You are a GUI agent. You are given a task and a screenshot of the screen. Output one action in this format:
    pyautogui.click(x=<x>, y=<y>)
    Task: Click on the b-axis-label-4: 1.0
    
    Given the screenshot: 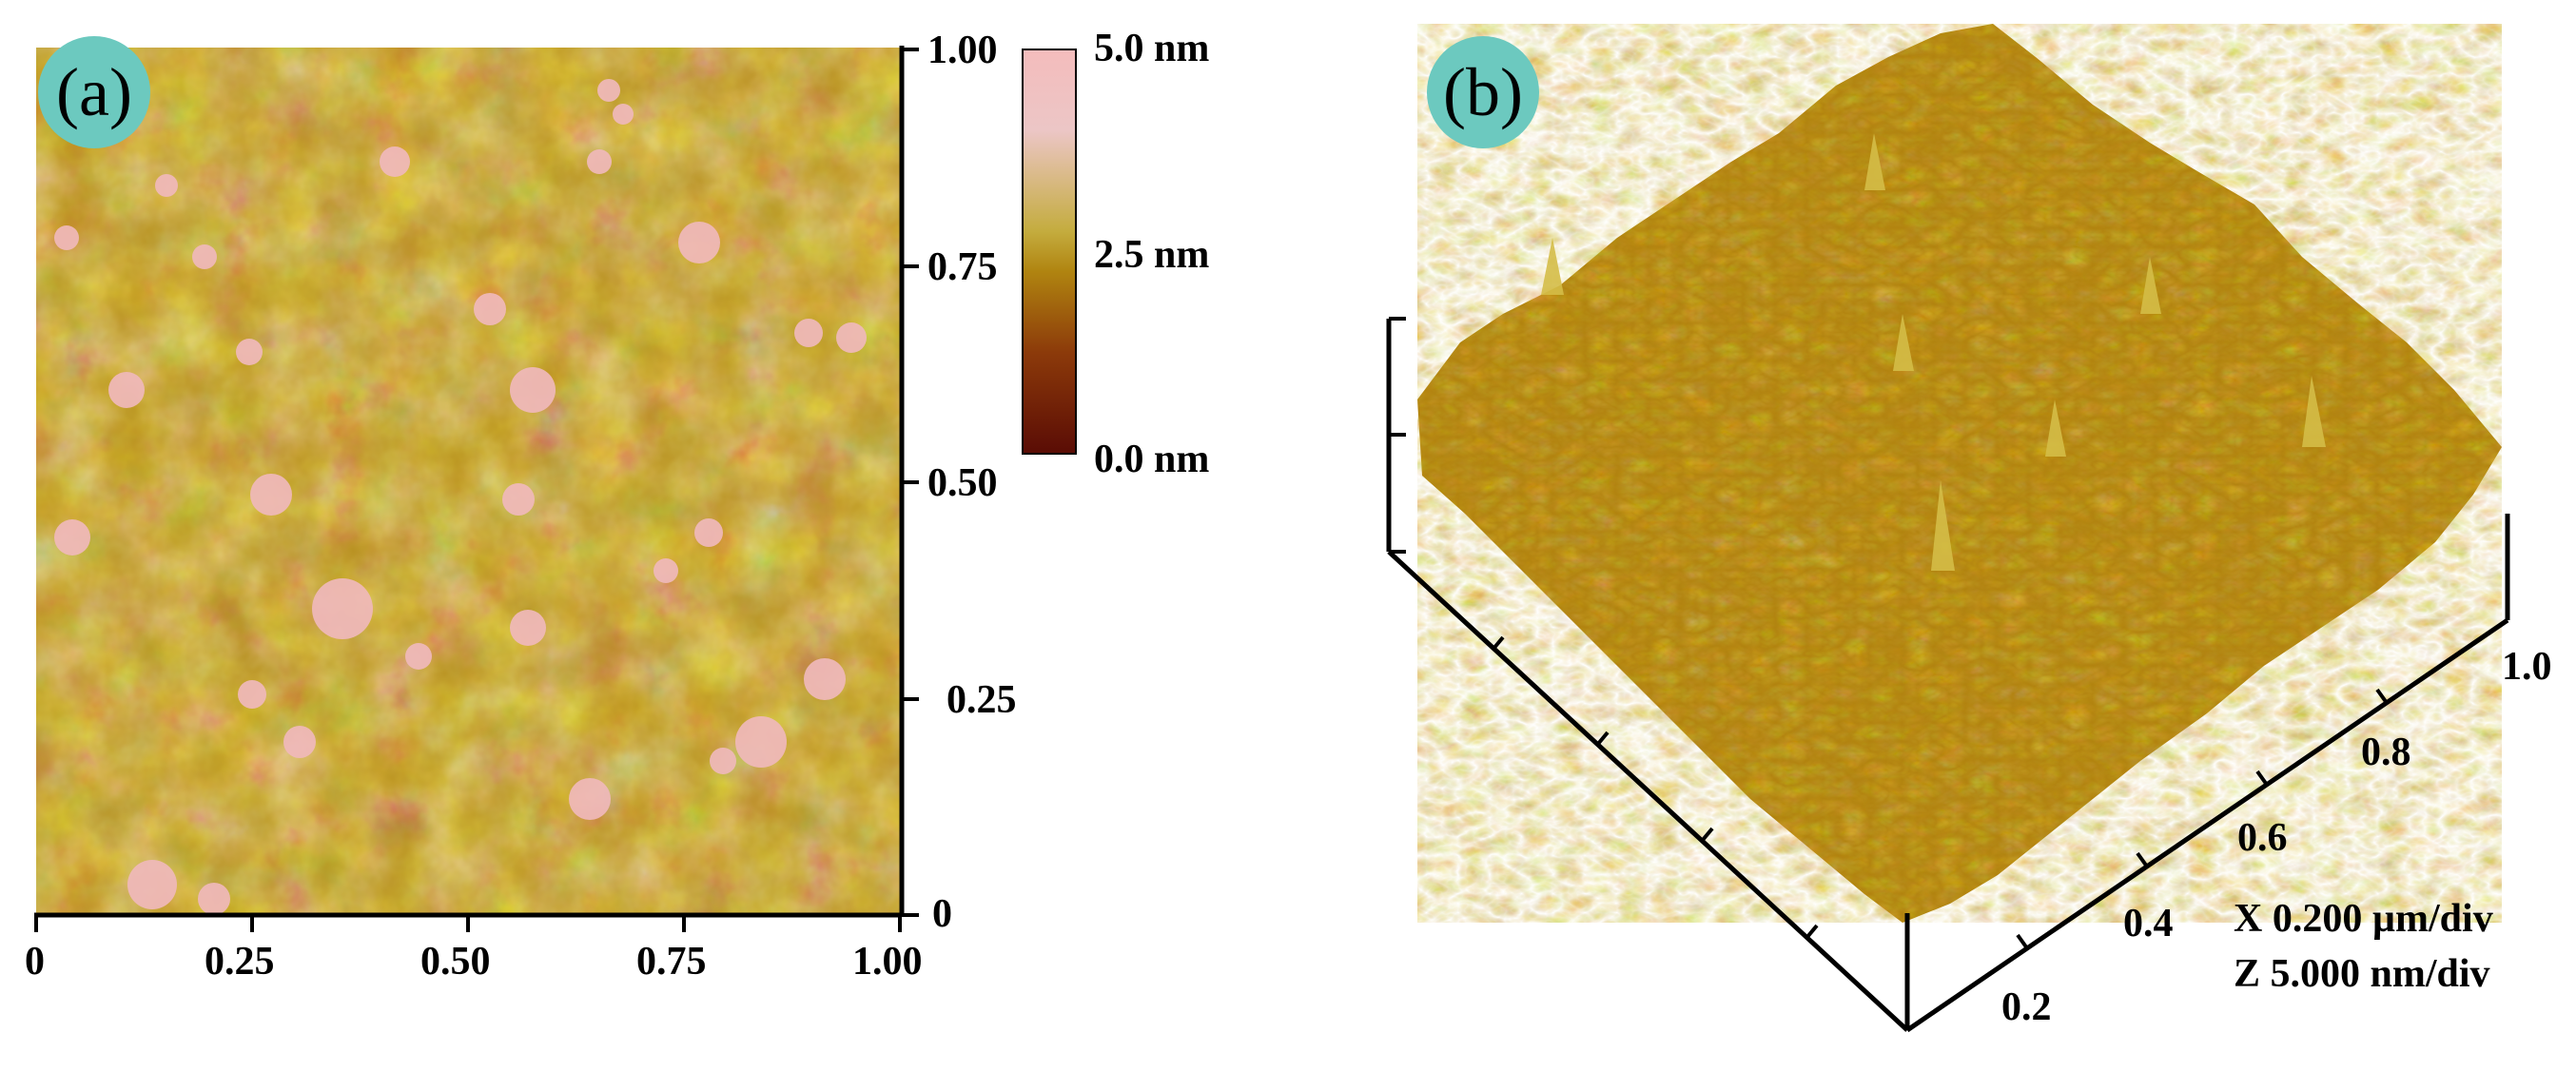 What is the action you would take?
    pyautogui.click(x=2527, y=667)
    